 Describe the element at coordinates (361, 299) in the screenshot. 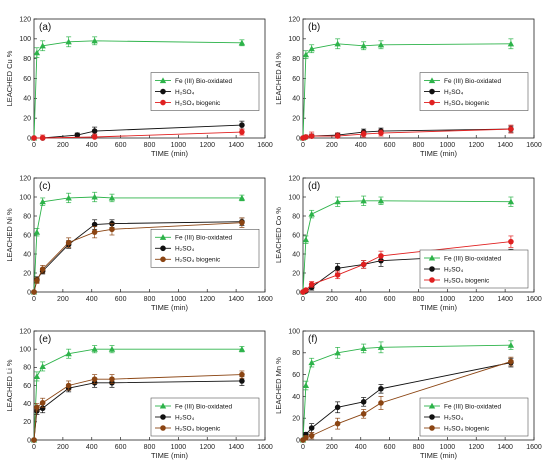

I see `x-tick-label: 400` at that location.